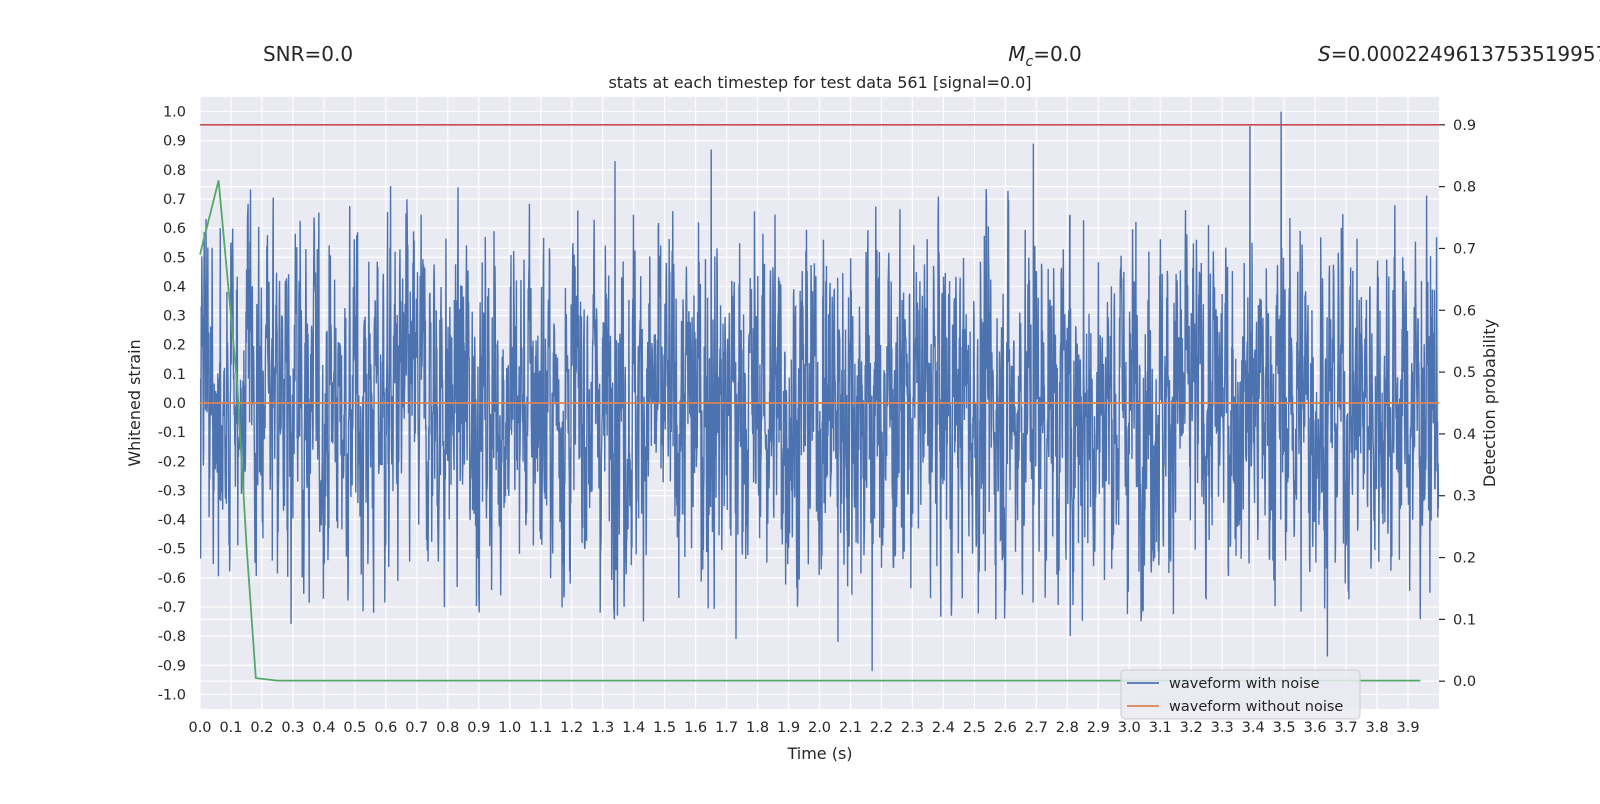 This screenshot has width=1600, height=804. What do you see at coordinates (540, 728) in the screenshot?
I see `x-tick-label: 1.1` at bounding box center [540, 728].